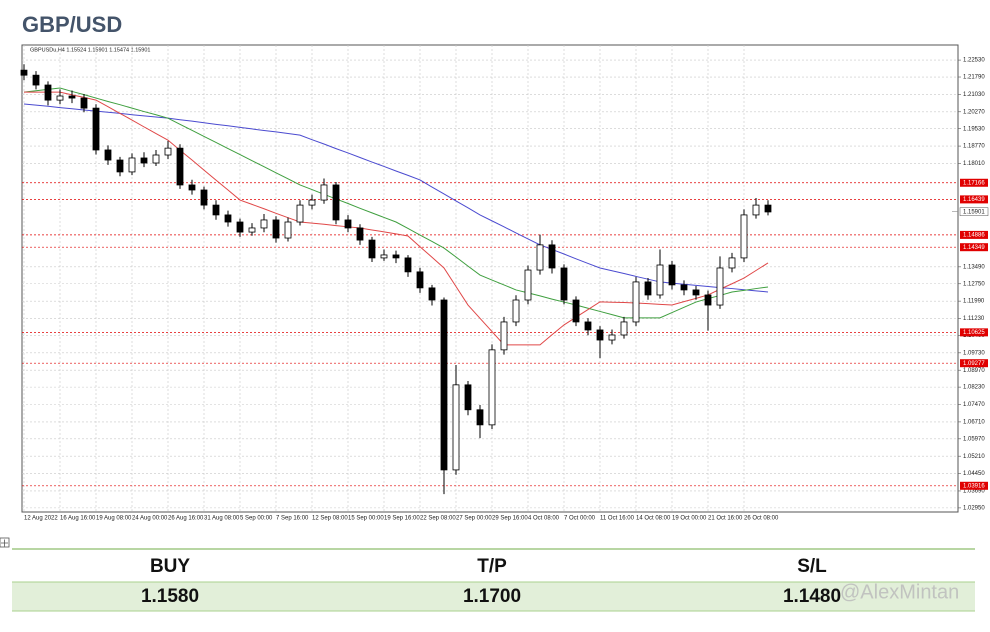 The image size is (990, 632). What do you see at coordinates (974, 112) in the screenshot?
I see `y-tick-label: 1.20270` at bounding box center [974, 112].